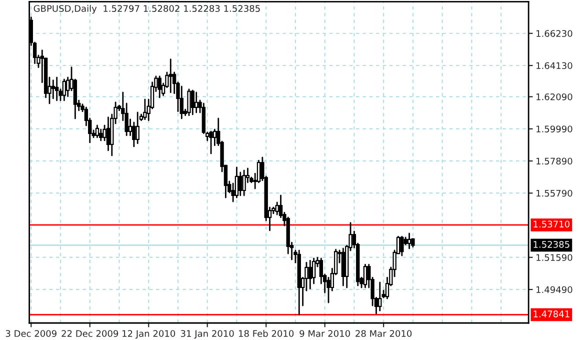  Describe the element at coordinates (554, 66) in the screenshot. I see `y-tick-label: 1.64130` at that location.